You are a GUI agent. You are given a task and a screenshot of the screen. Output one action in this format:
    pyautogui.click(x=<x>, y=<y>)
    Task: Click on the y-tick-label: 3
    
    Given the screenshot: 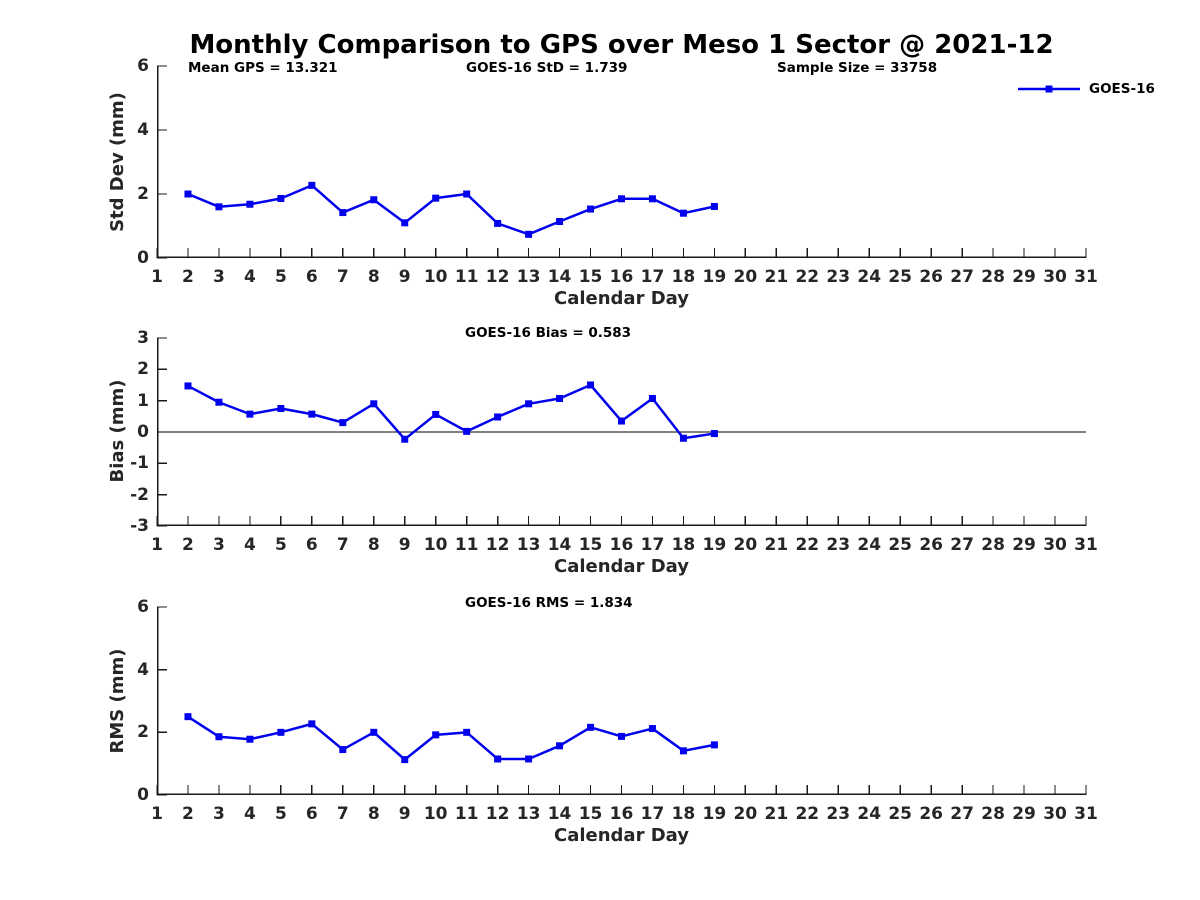 What is the action you would take?
    pyautogui.click(x=143, y=338)
    